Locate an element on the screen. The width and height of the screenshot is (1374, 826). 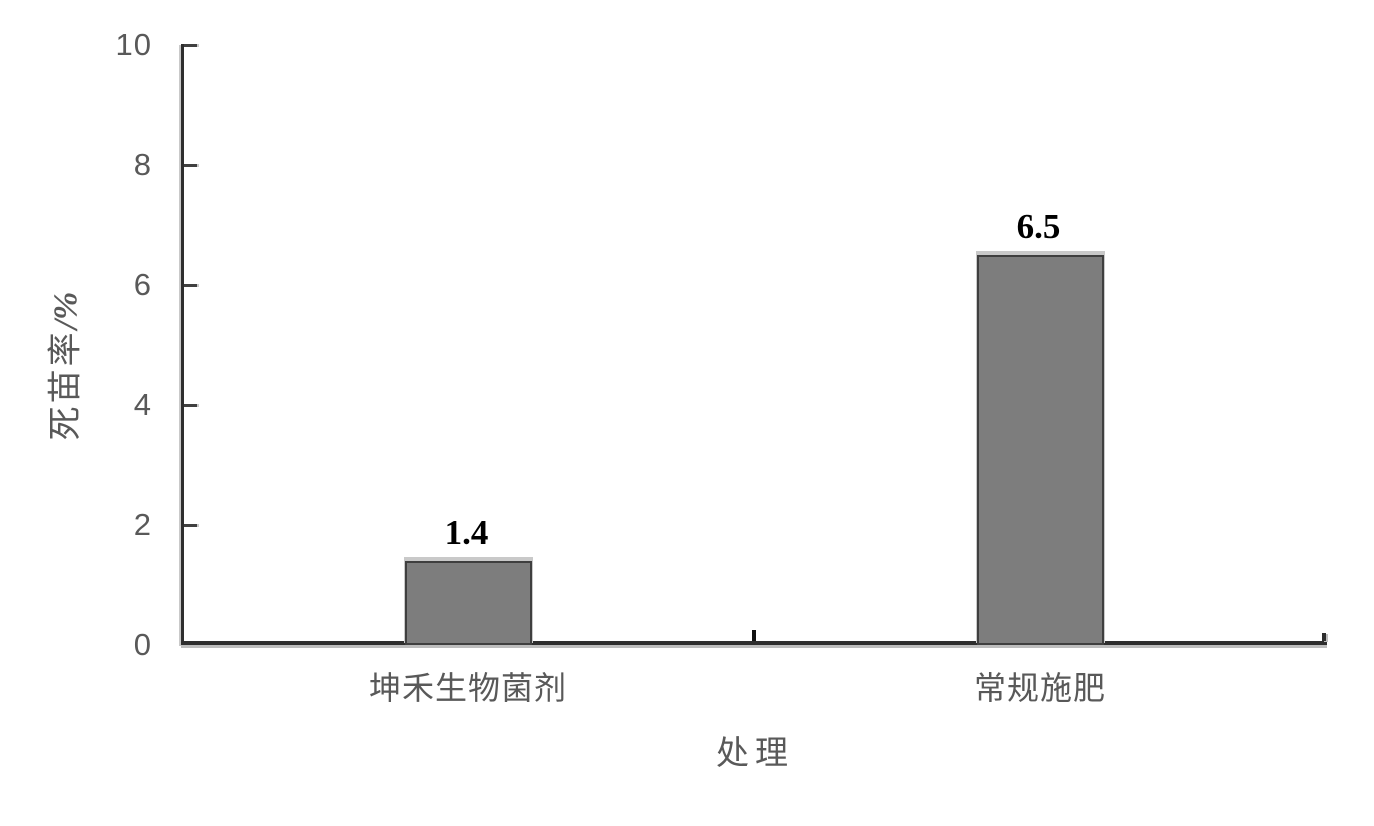
y-tick-label: 10 is located at coordinates (133, 44).